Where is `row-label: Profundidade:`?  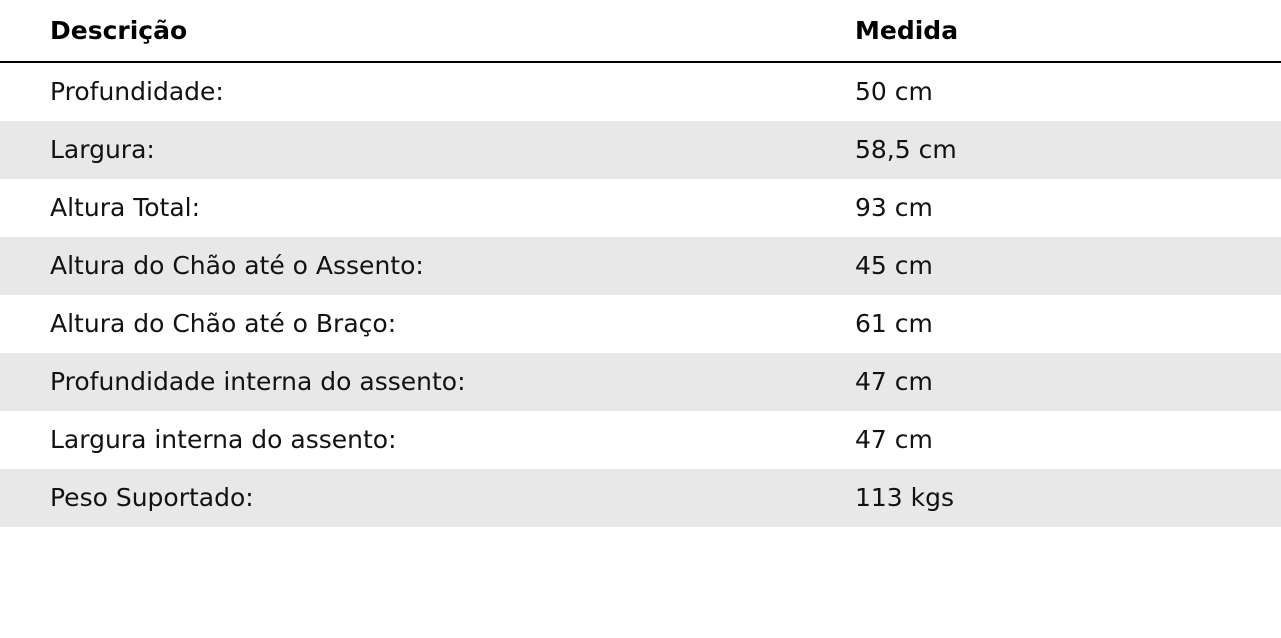
row-label: Profundidade: is located at coordinates (137, 91).